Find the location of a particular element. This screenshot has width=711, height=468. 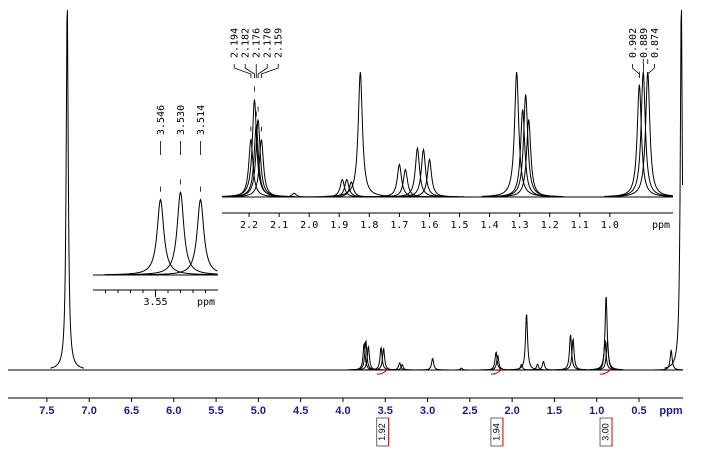

x-tick-label: 5.0 is located at coordinates (258, 411).